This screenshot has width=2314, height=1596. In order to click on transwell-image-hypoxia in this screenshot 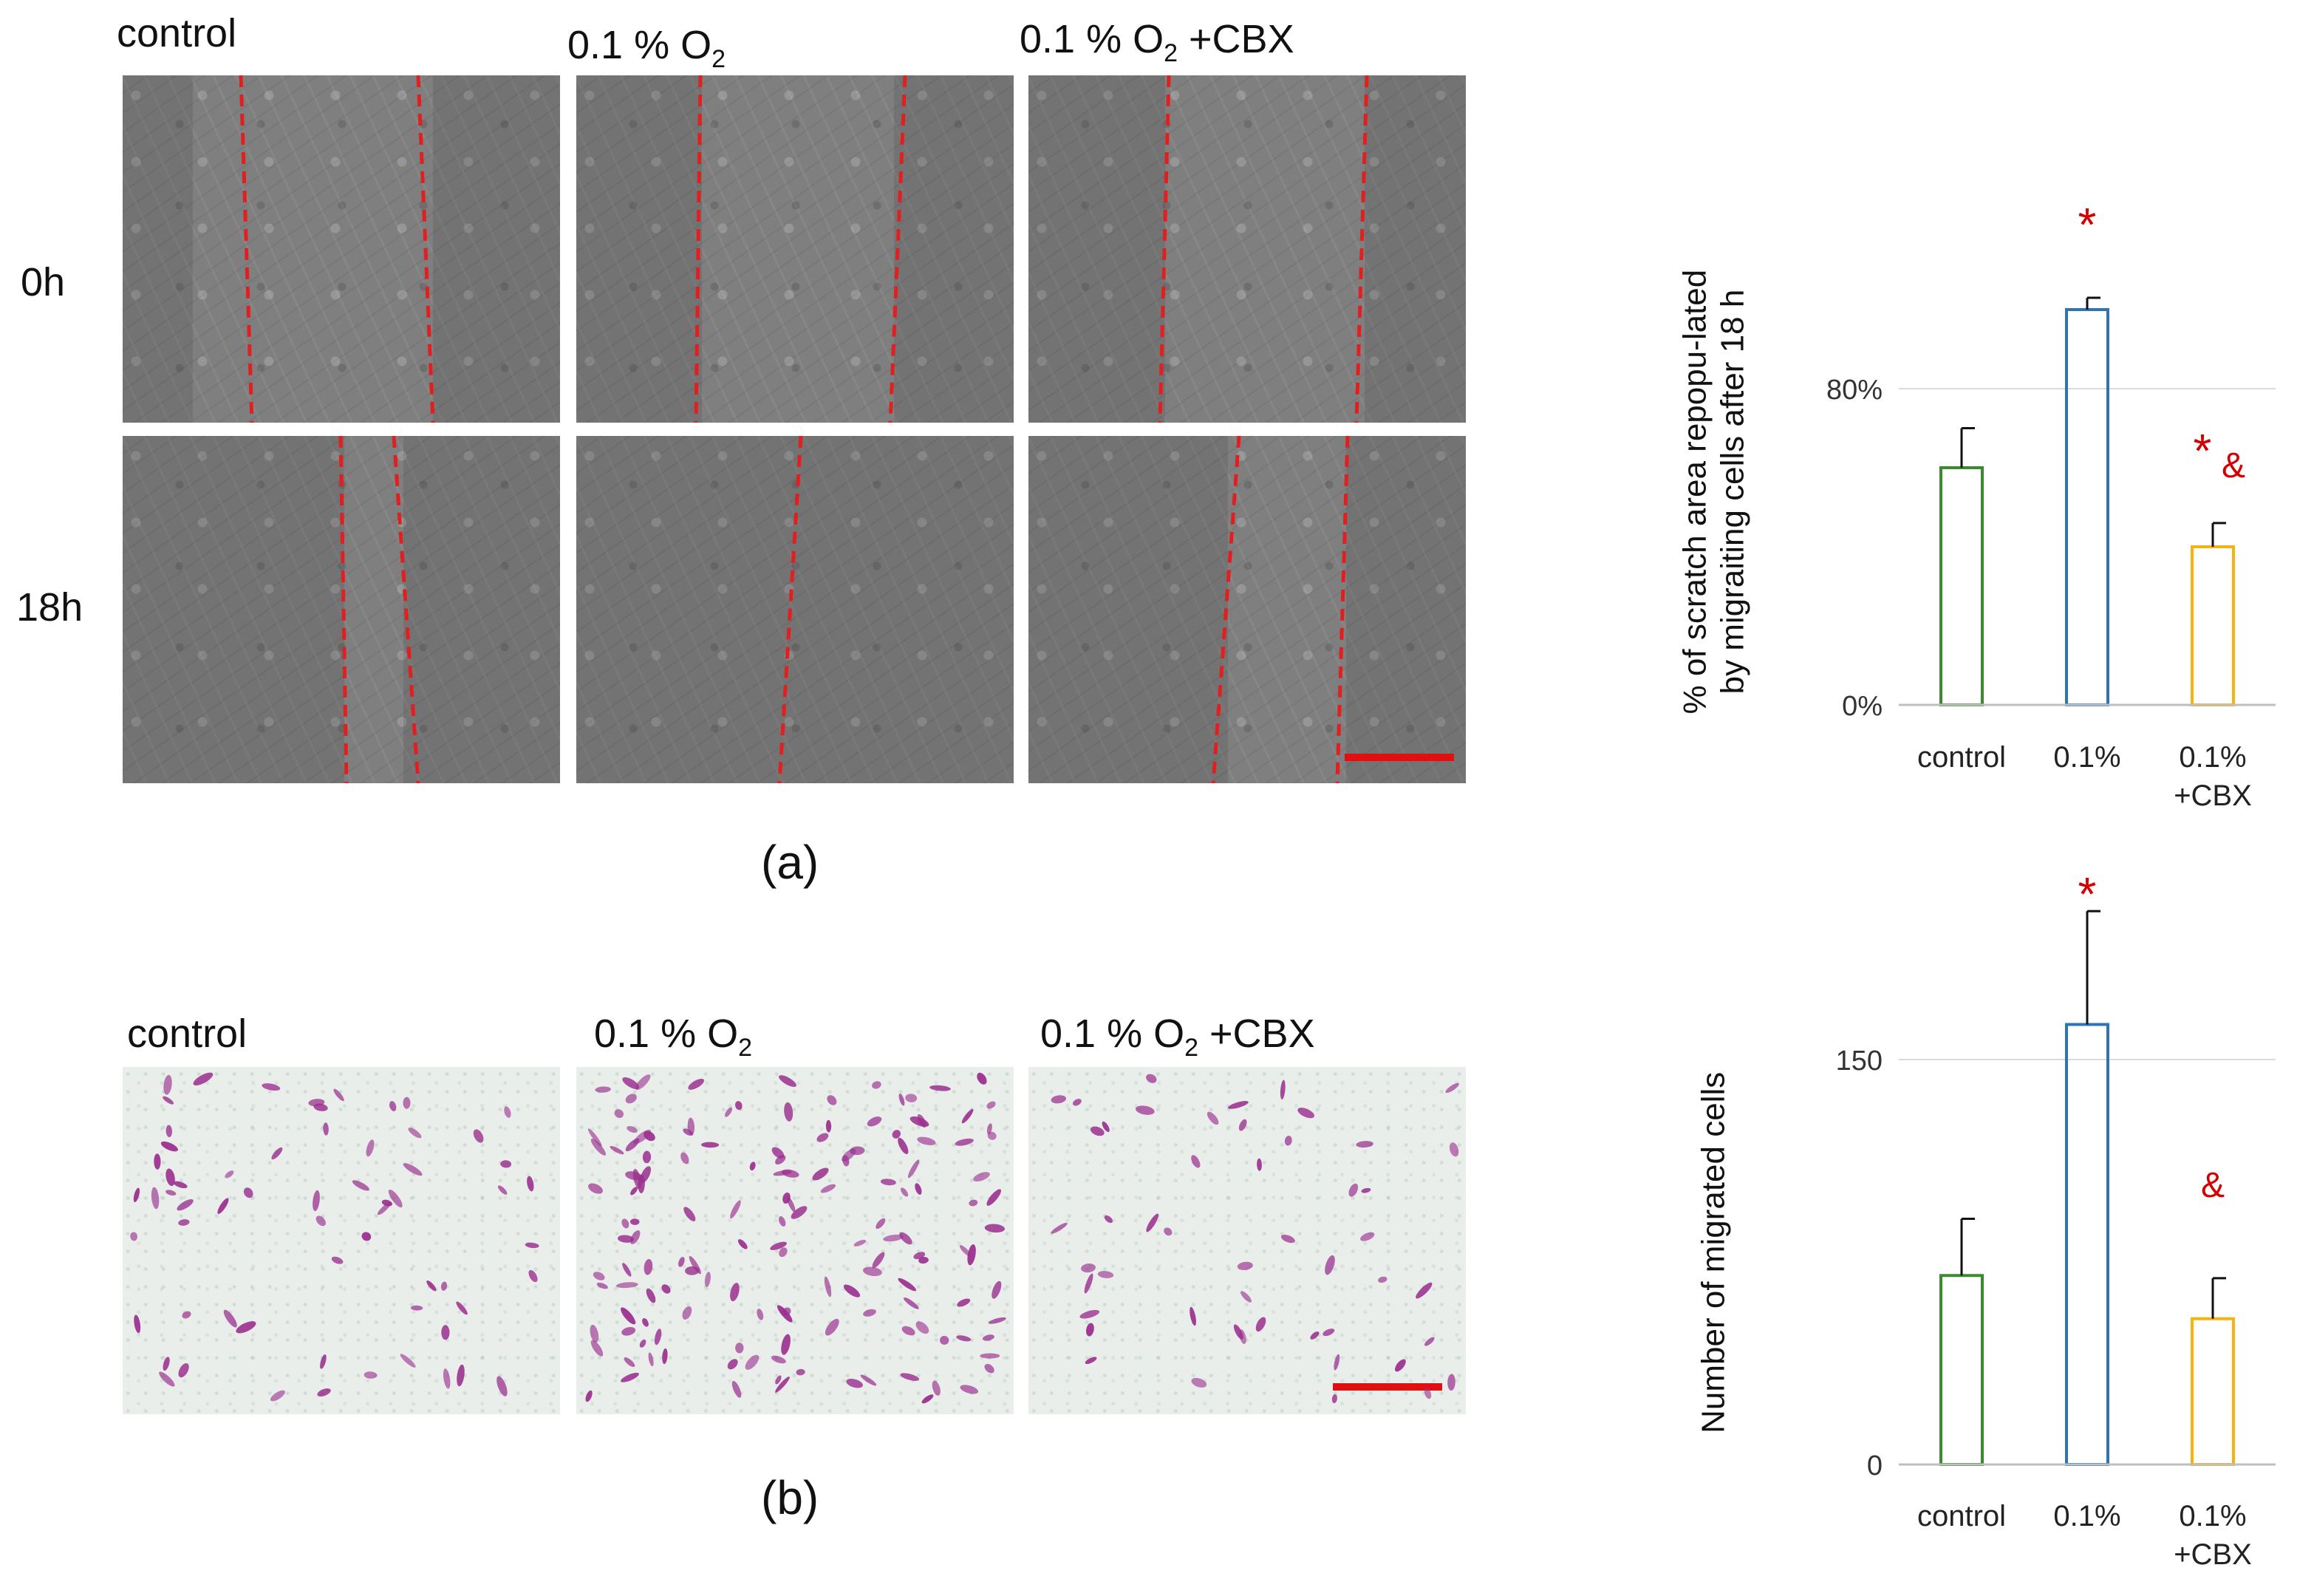, I will do `click(795, 1240)`.